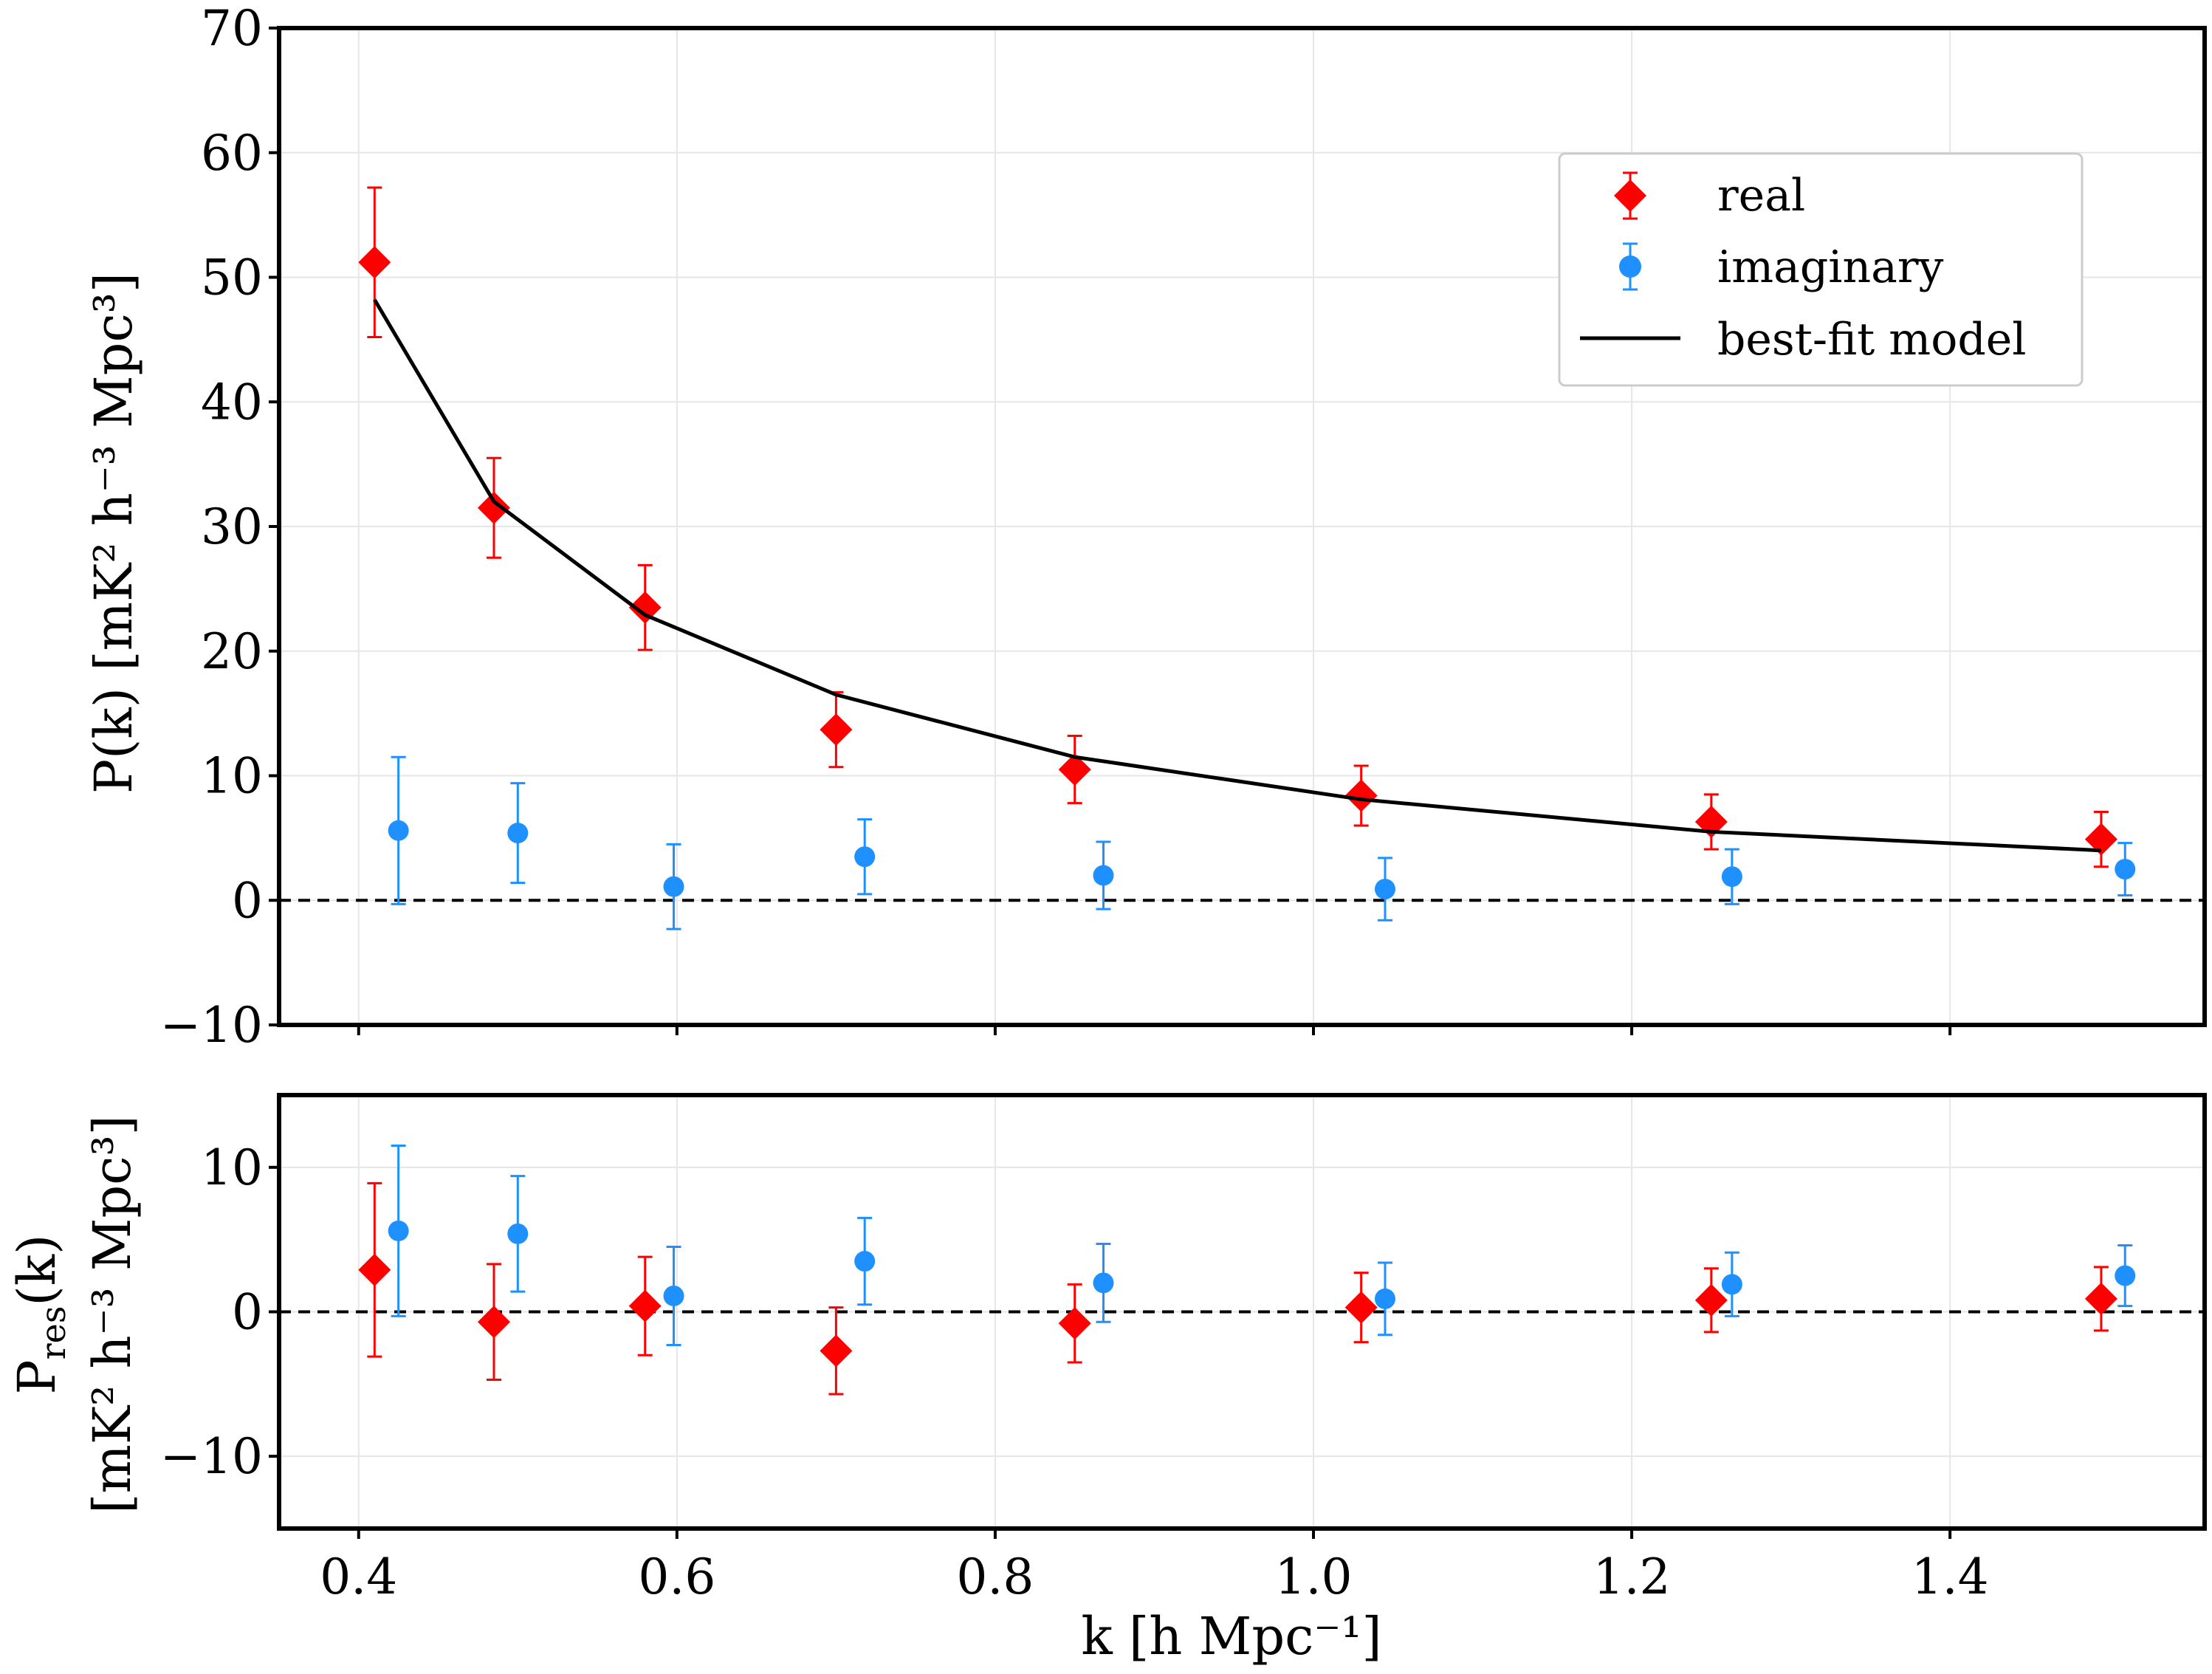 The width and height of the screenshot is (2212, 1674). Describe the element at coordinates (1950, 1576) in the screenshot. I see `bottom-xtick-label: 1.4` at that location.